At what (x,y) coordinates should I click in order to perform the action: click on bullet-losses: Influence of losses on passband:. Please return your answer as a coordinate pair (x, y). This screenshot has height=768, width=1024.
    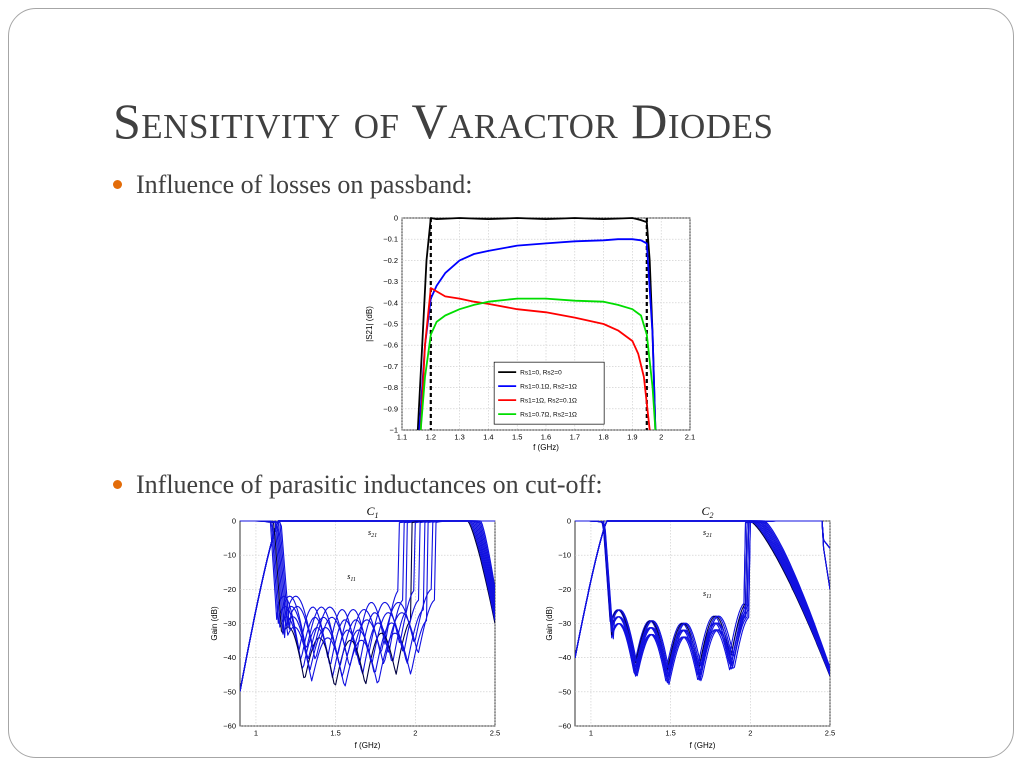
    Looking at the image, I should click on (292, 185).